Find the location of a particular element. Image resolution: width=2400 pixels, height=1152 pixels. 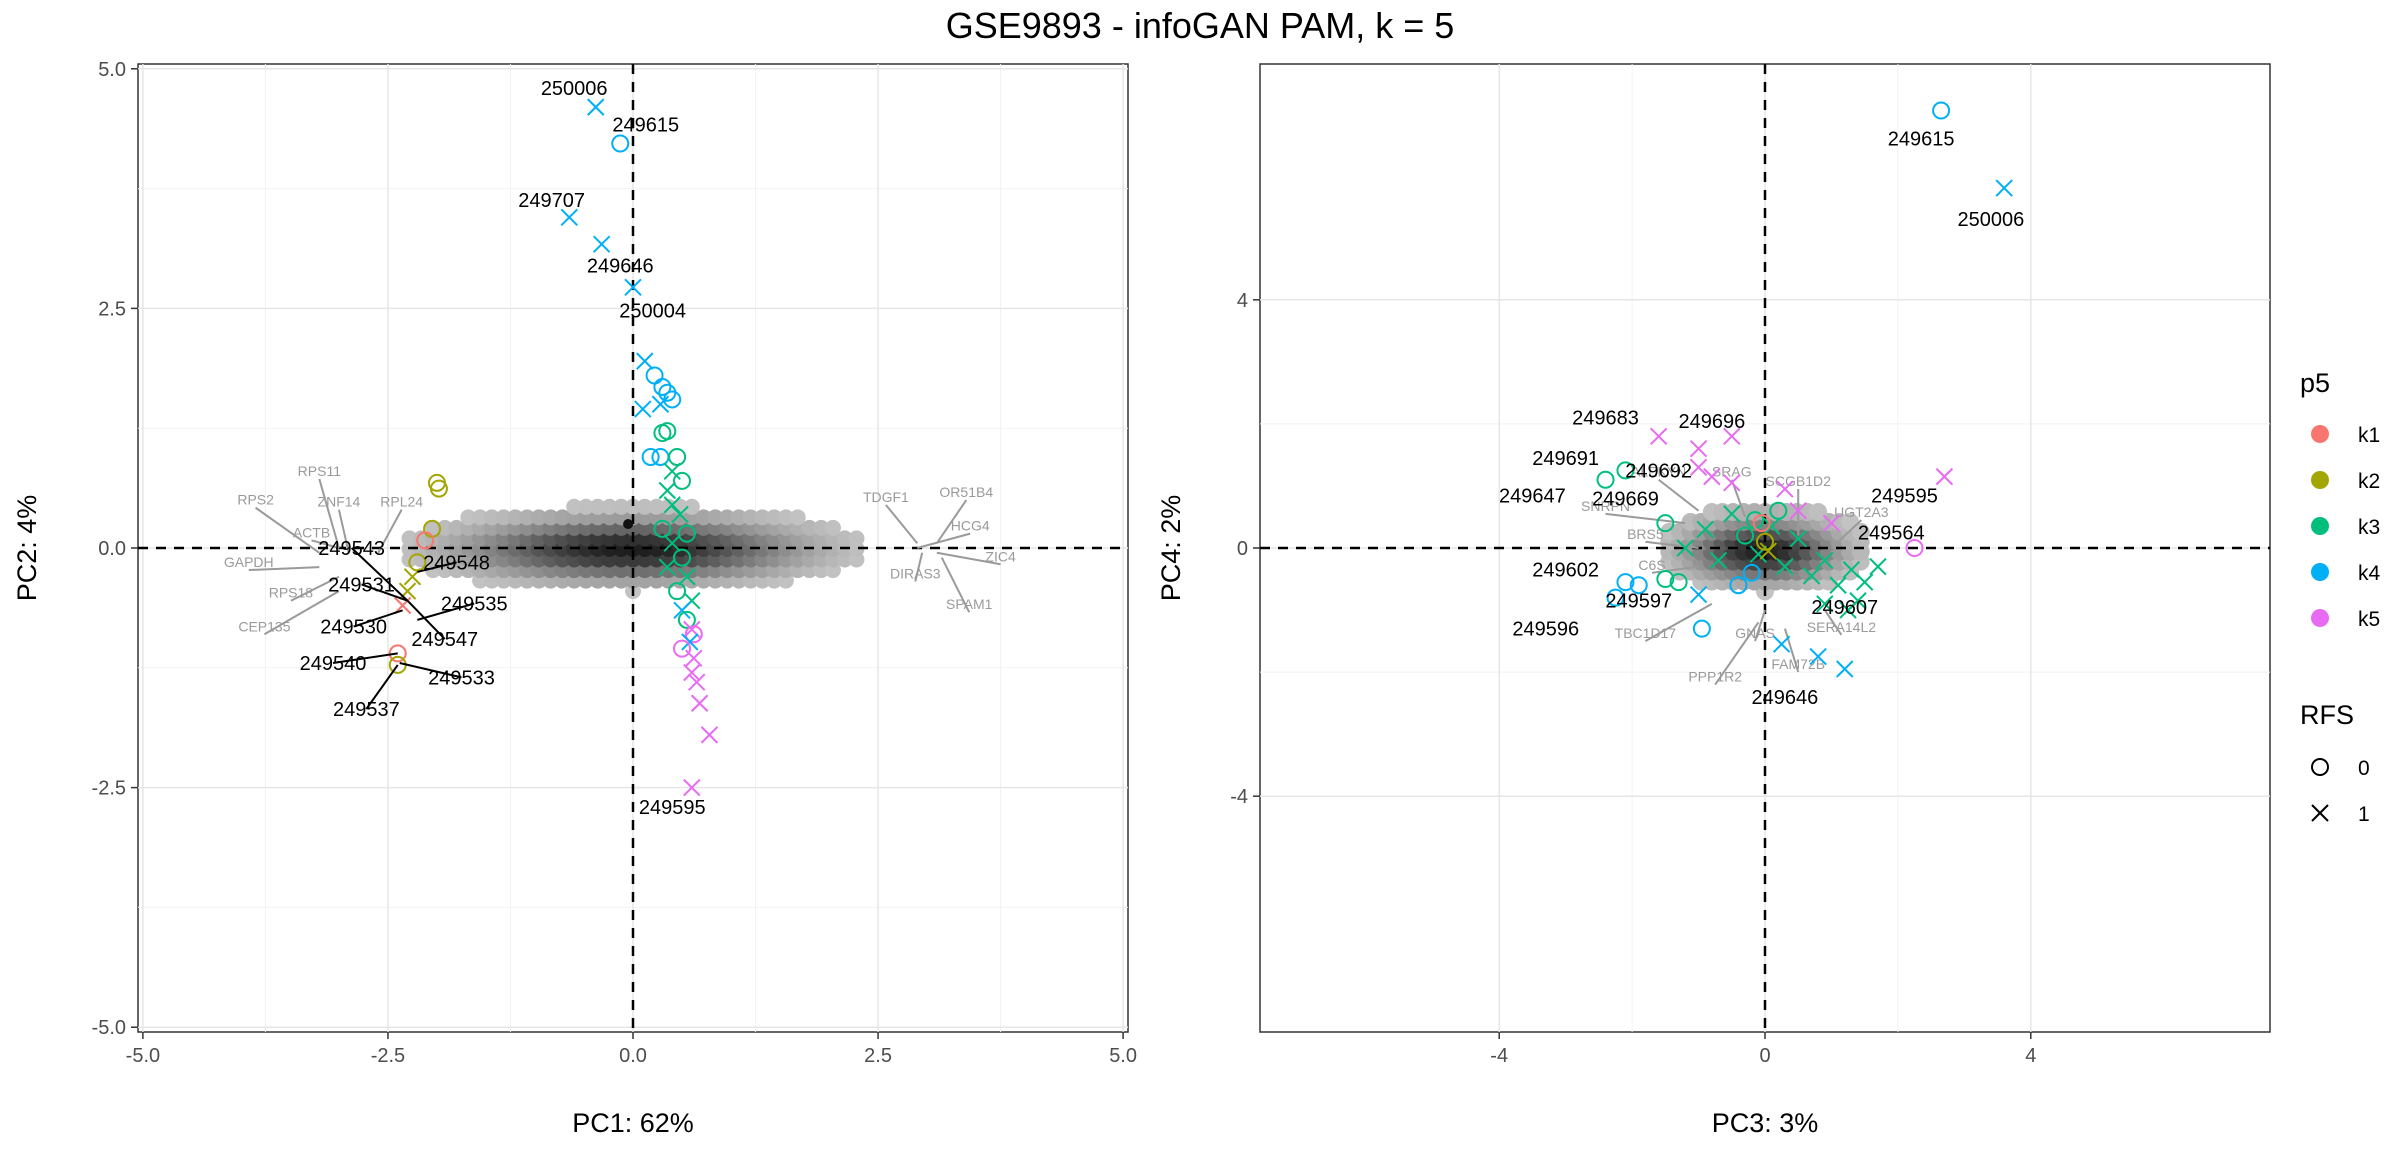

sample-label: 249535 is located at coordinates (474, 605).